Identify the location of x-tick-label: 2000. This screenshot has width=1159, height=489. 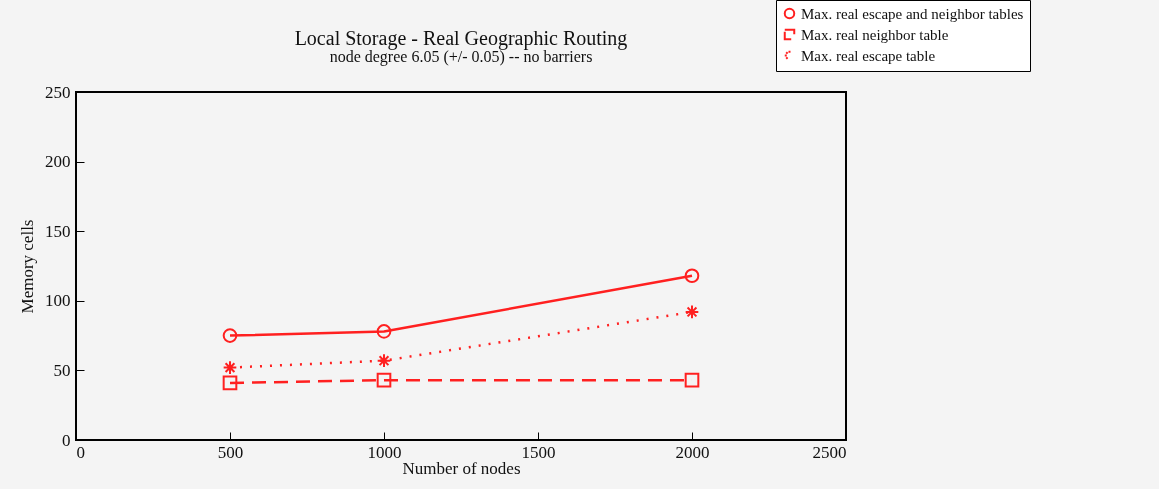
(692, 452).